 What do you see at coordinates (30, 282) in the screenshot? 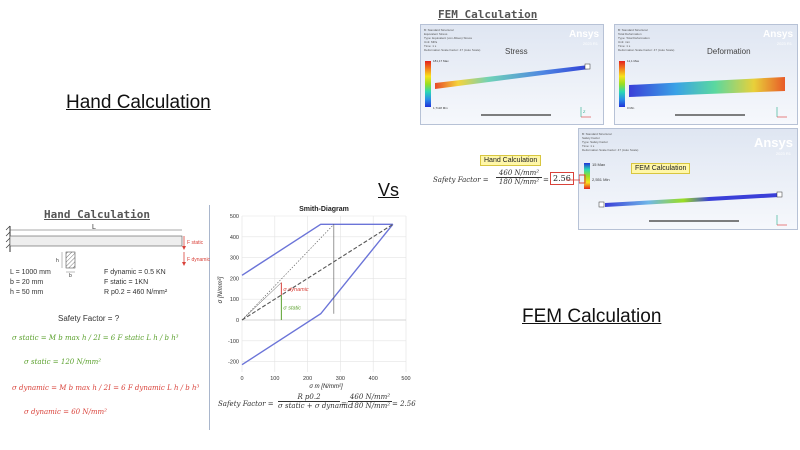
I see `params-left: L = 1000 mm b = 20 mm h = 50 mm` at bounding box center [30, 282].